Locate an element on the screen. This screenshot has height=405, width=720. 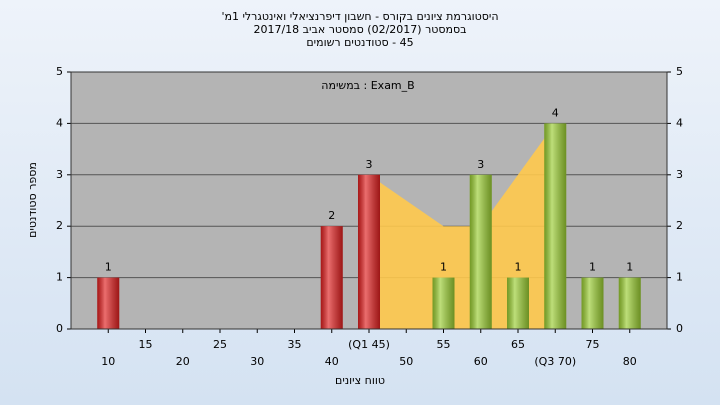
y-axis-label: מספר סטודנטים is located at coordinates (32, 200).